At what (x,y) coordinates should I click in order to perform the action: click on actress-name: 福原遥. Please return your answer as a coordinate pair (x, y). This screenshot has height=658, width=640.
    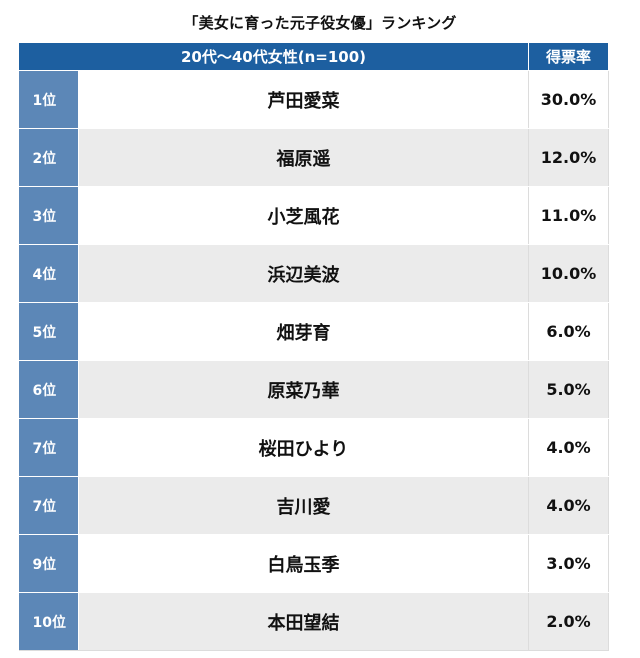
    Looking at the image, I should click on (303, 157).